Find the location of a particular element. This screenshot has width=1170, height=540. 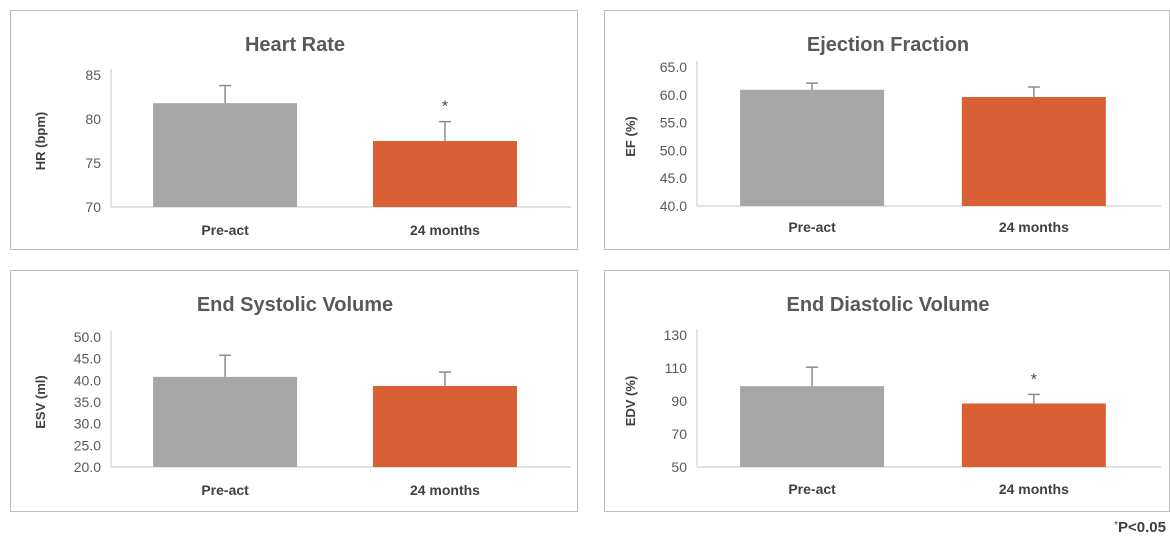

y-tick-label: 80 is located at coordinates (93, 119).